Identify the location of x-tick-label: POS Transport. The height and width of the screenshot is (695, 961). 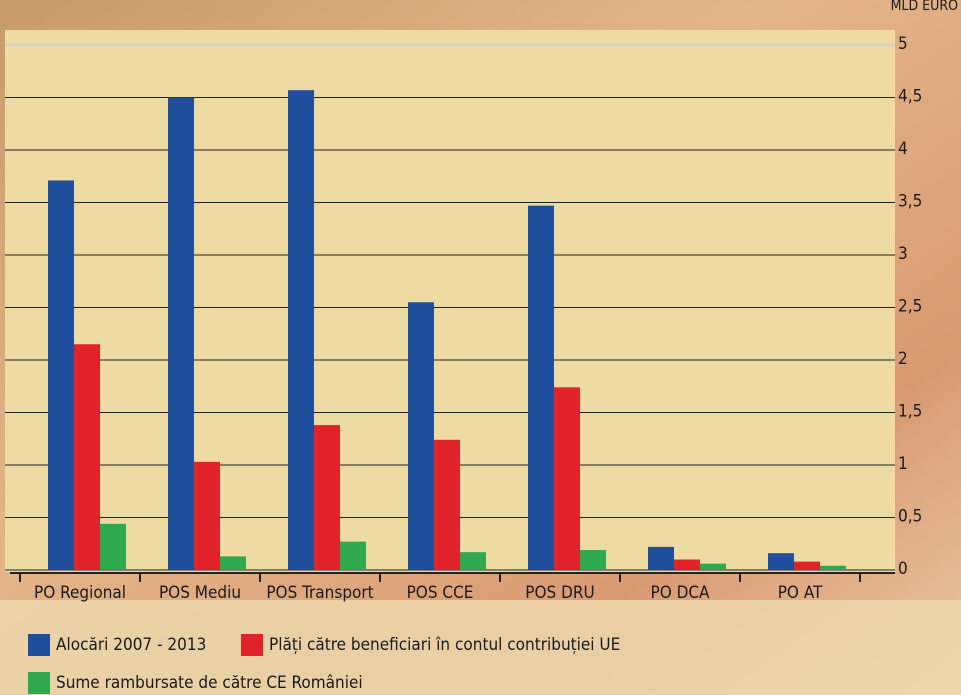
(319, 593).